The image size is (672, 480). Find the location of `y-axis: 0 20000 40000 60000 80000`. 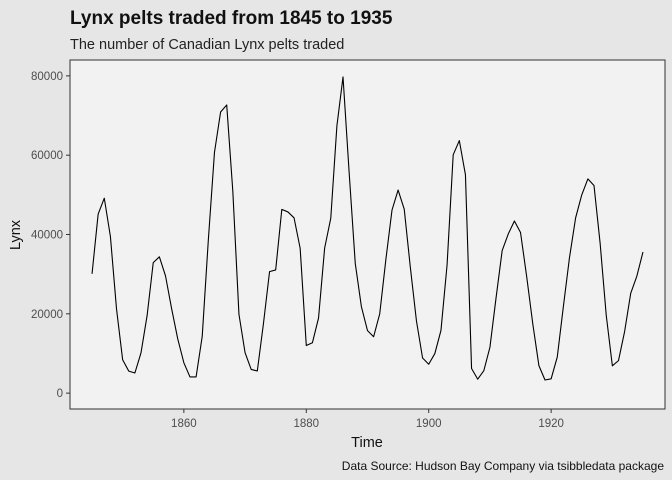

y-axis: 0 20000 40000 60000 80000 is located at coordinates (50, 235).